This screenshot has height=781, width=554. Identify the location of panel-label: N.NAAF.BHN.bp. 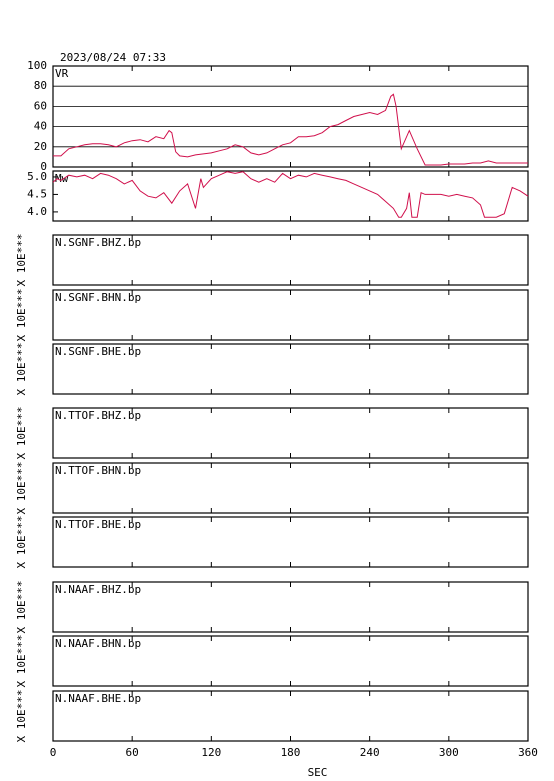
(98, 643).